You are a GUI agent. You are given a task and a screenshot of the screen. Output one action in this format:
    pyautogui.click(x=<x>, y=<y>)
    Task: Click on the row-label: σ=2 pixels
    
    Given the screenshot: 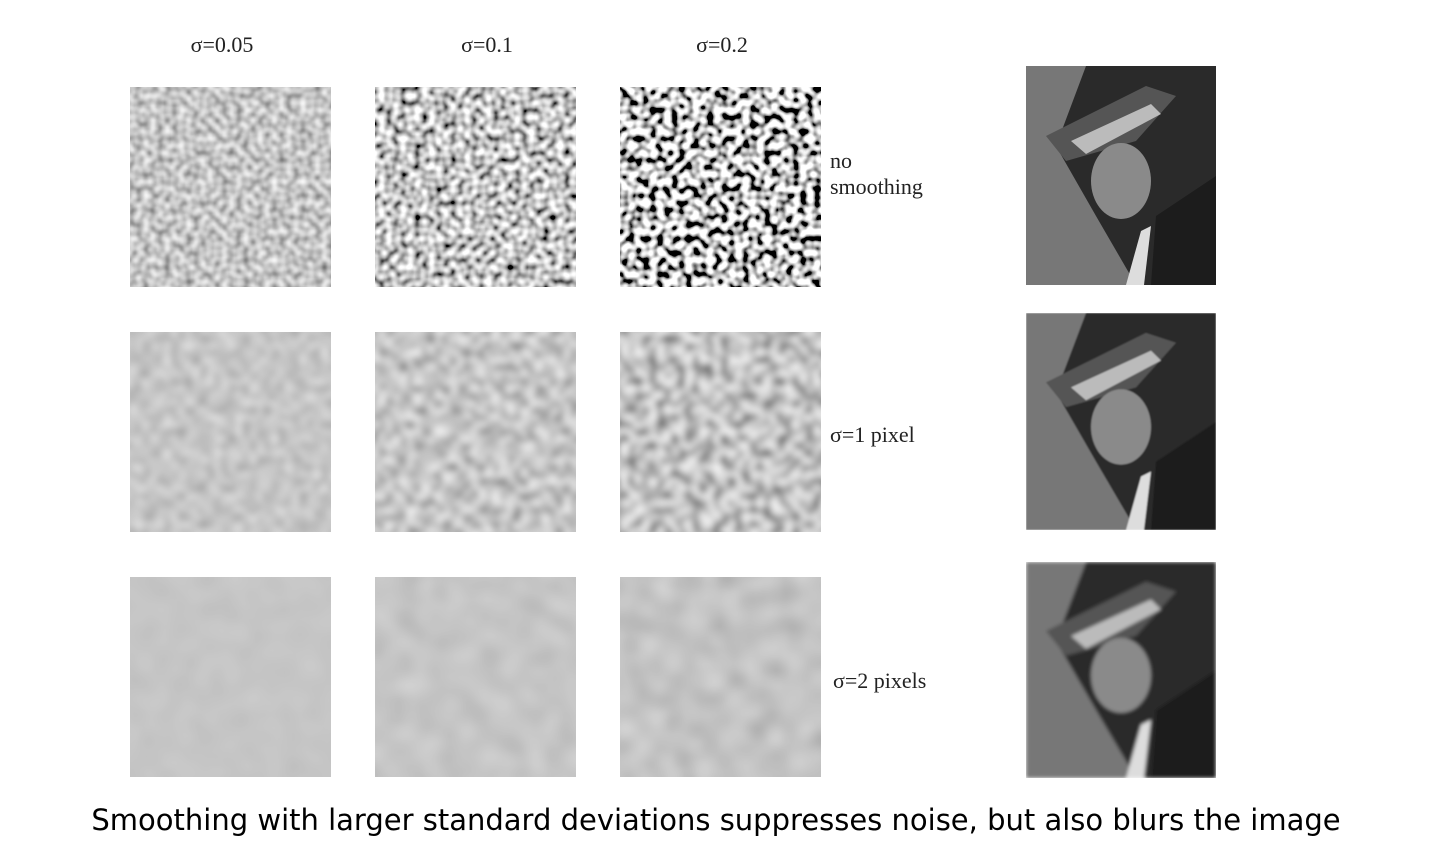 What is the action you would take?
    pyautogui.click(x=879, y=680)
    